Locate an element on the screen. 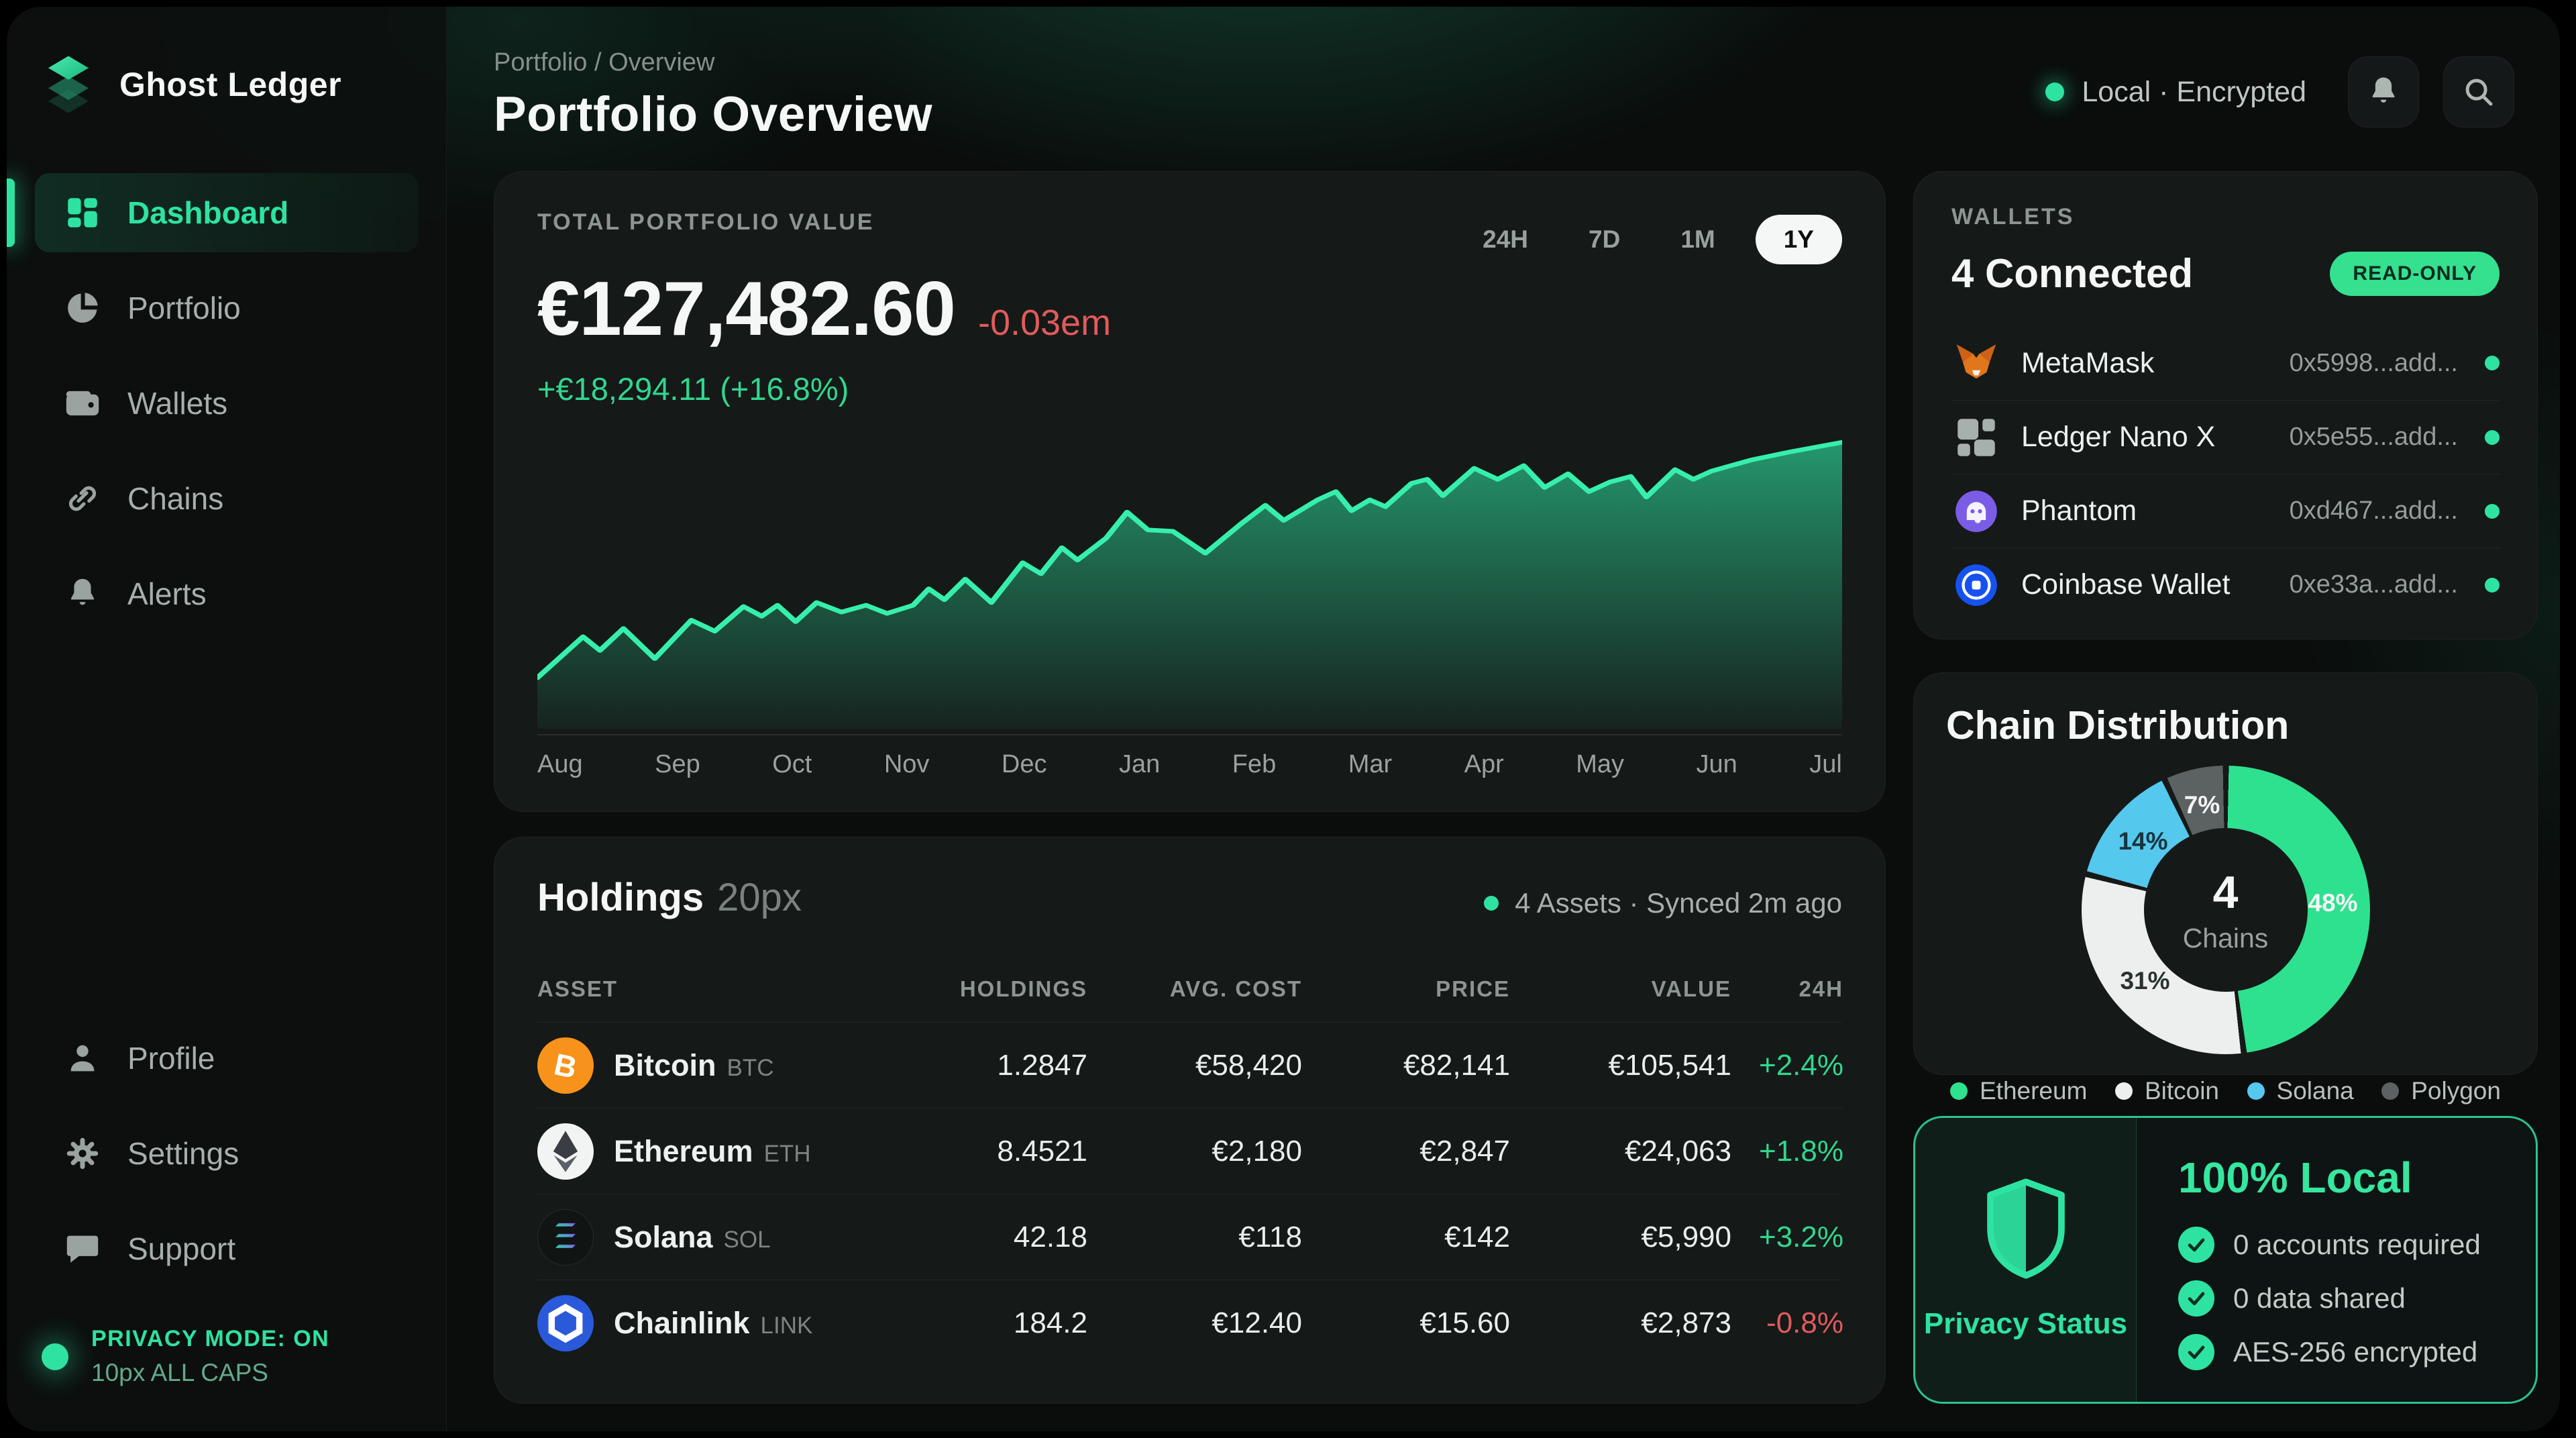 This screenshot has height=1438, width=2576. cell-price: €2,847 is located at coordinates (1464, 1151).